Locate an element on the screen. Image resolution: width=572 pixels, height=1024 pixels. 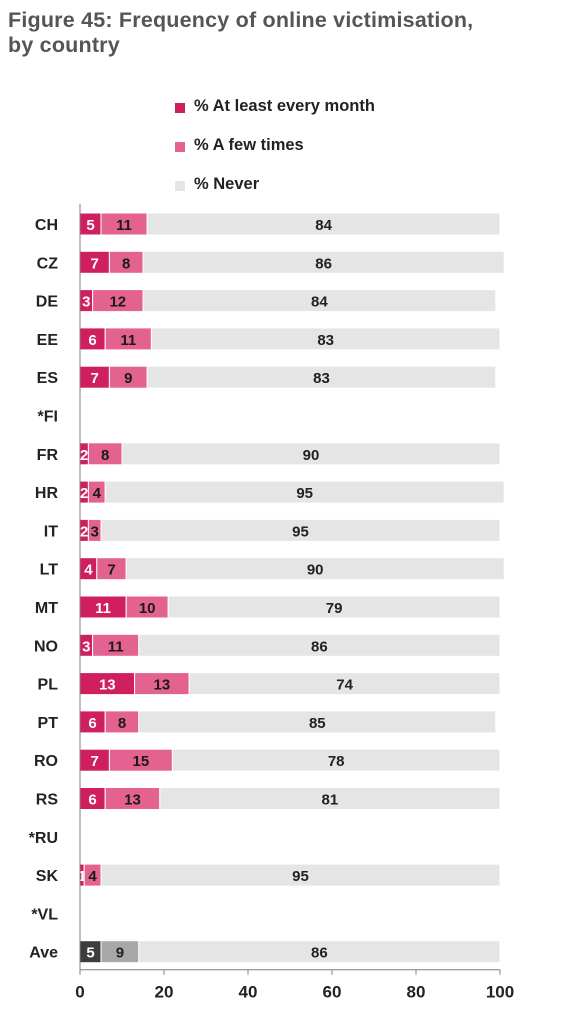
data-label-hr-series-1: 4 is located at coordinates (97, 493).